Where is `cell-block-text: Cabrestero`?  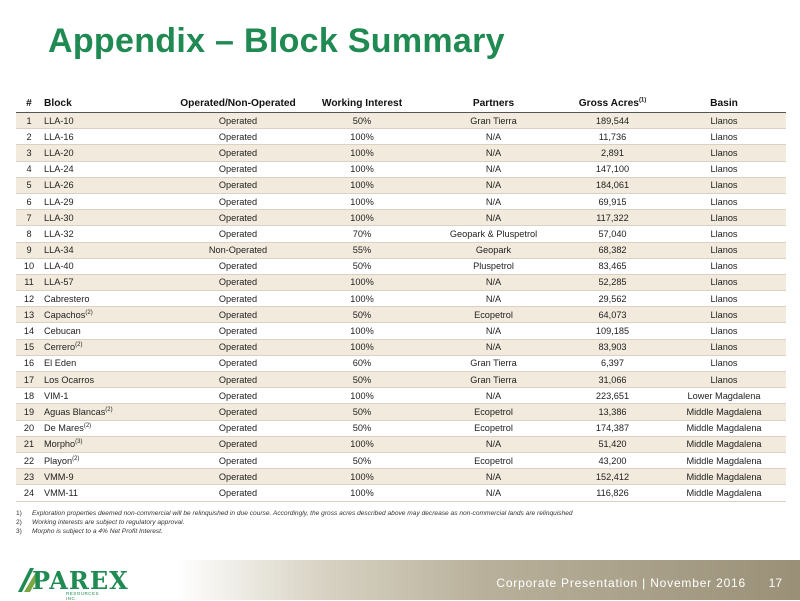 cell-block-text: Cabrestero is located at coordinates (67, 298).